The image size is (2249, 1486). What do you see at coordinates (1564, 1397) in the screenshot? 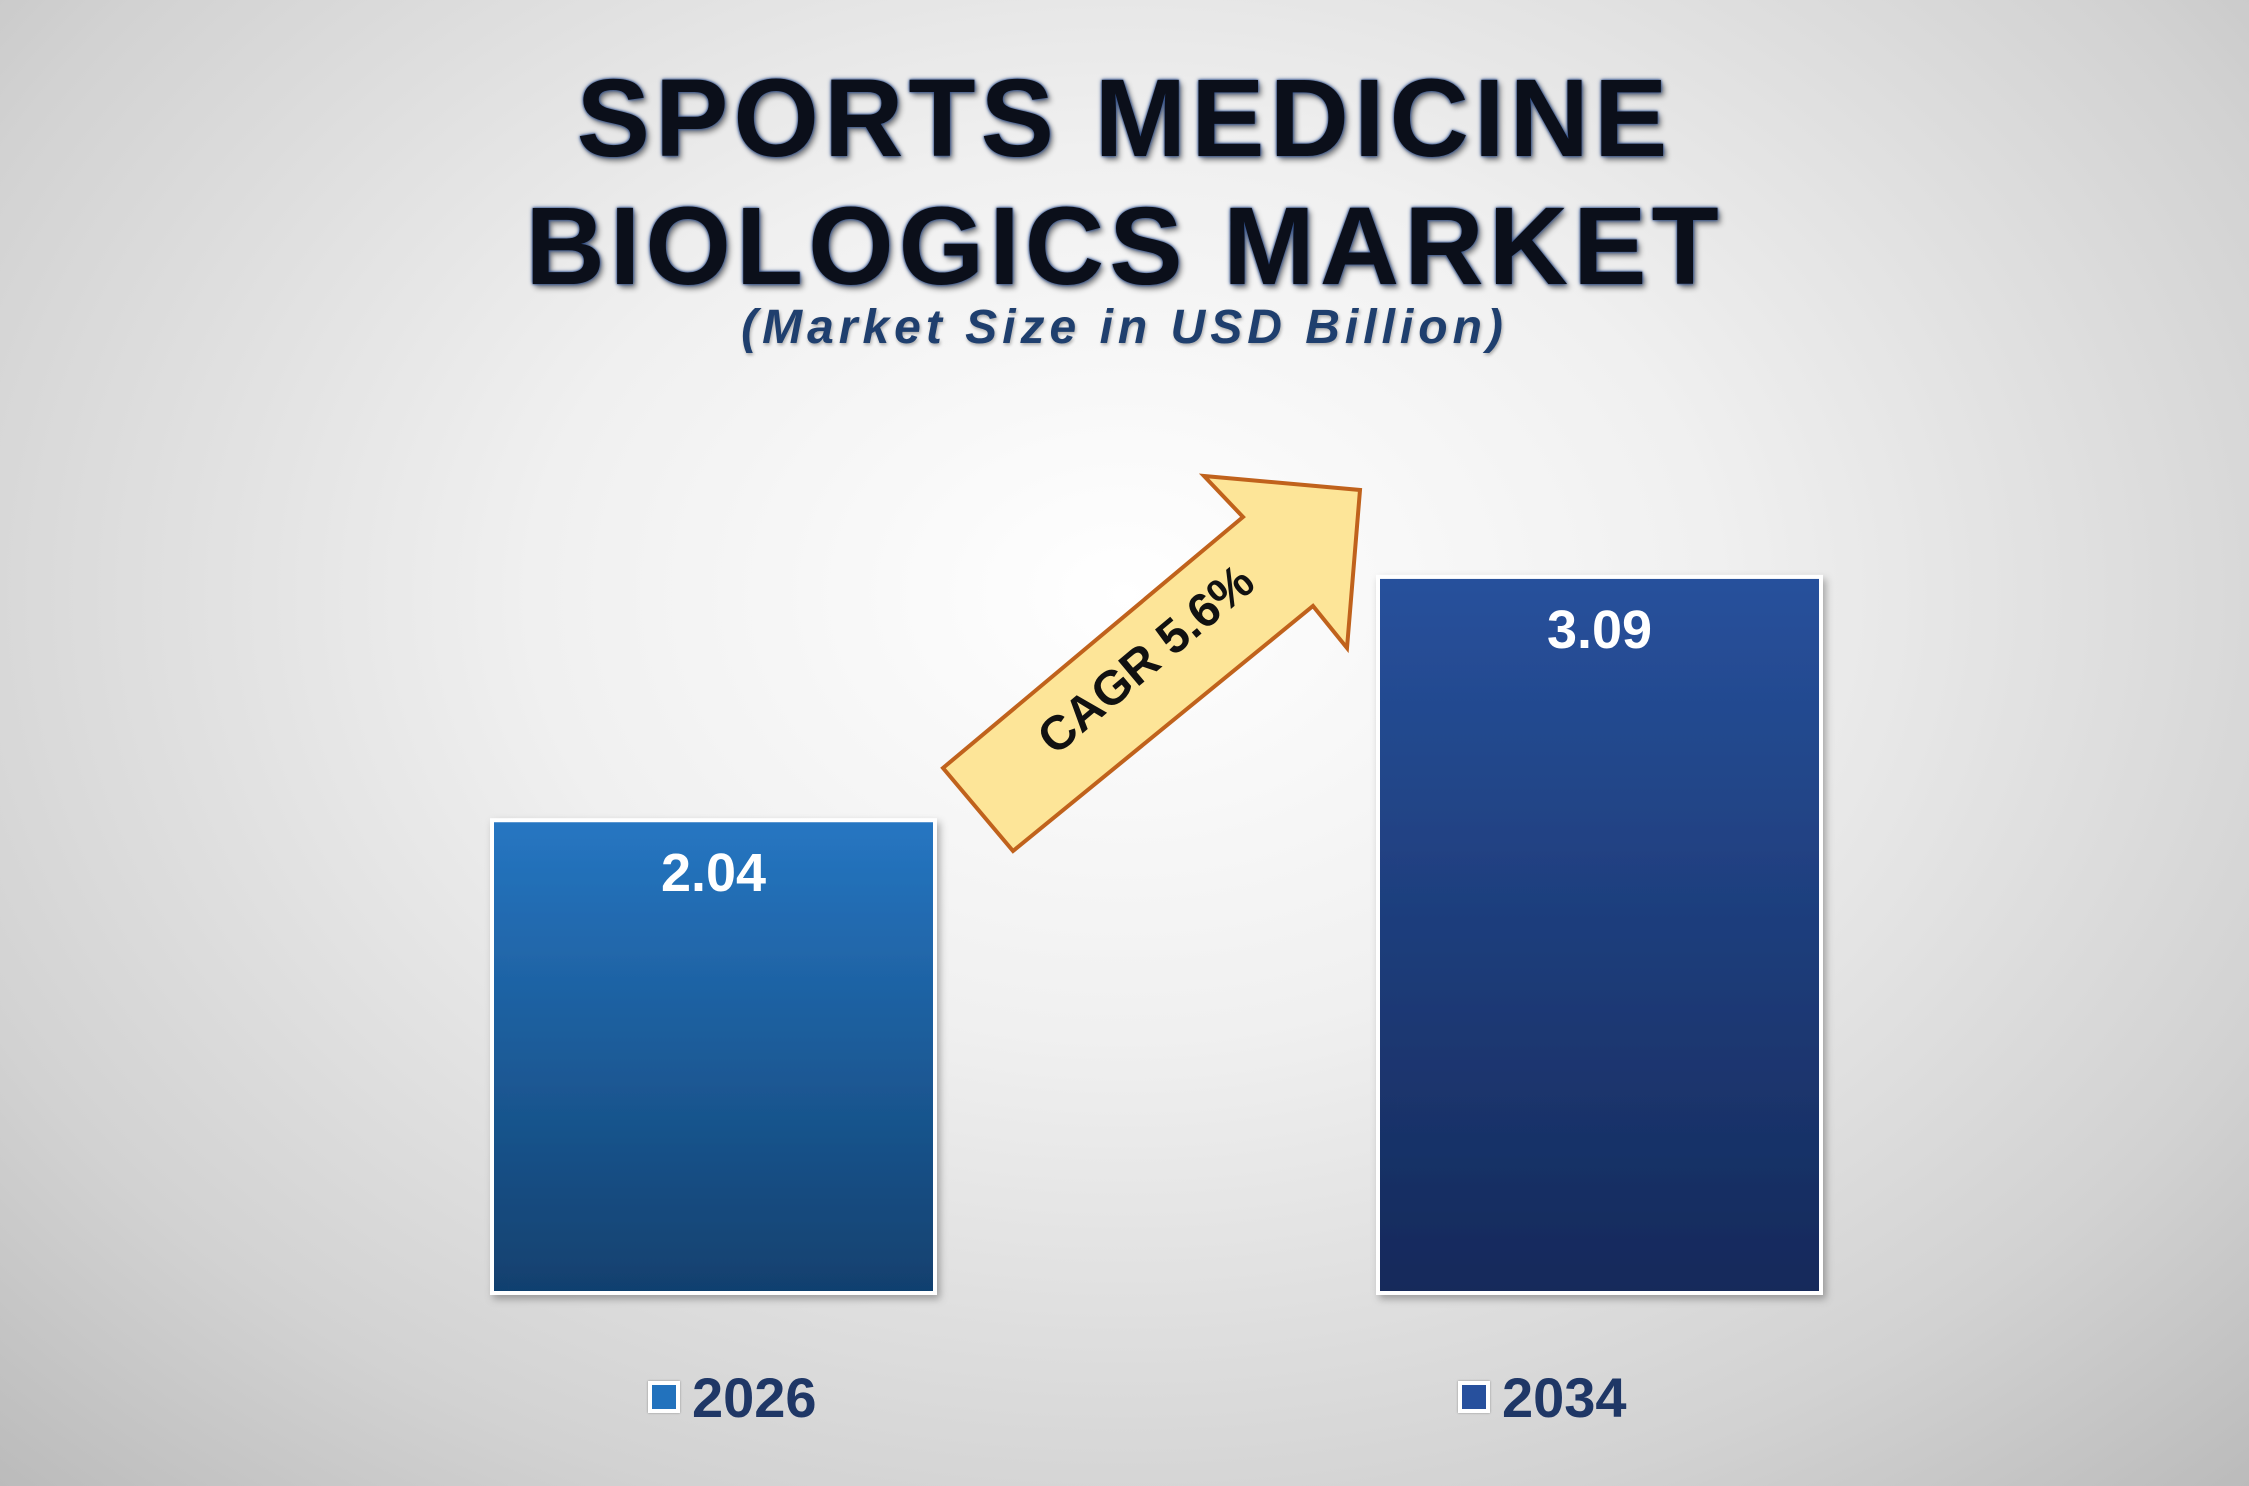
I see `legend-label-2034: 2034` at bounding box center [1564, 1397].